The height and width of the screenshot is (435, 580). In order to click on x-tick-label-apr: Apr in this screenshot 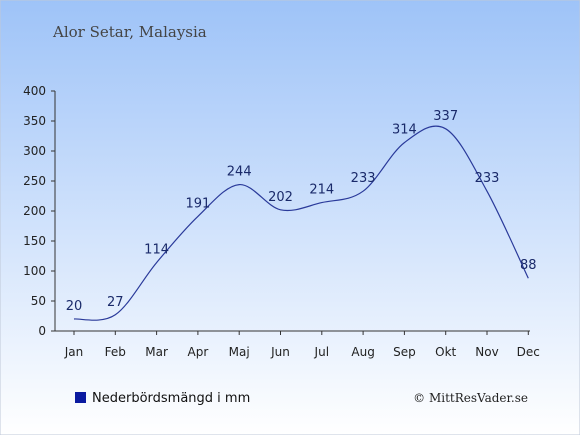, I will do `click(198, 352)`.